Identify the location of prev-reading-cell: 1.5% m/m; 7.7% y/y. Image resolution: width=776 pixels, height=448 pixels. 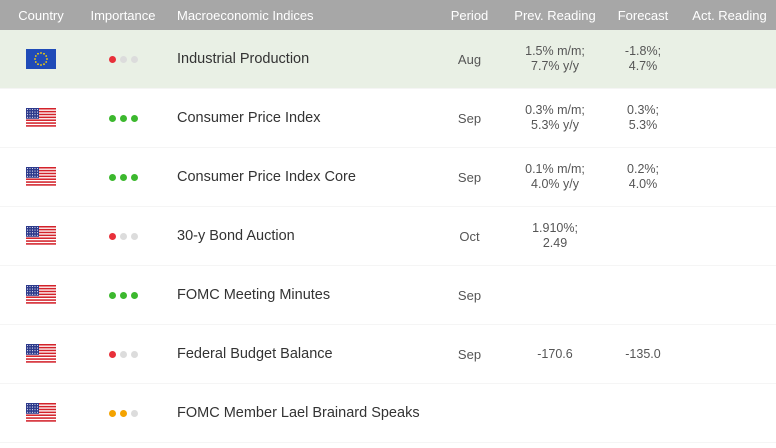
(555, 59).